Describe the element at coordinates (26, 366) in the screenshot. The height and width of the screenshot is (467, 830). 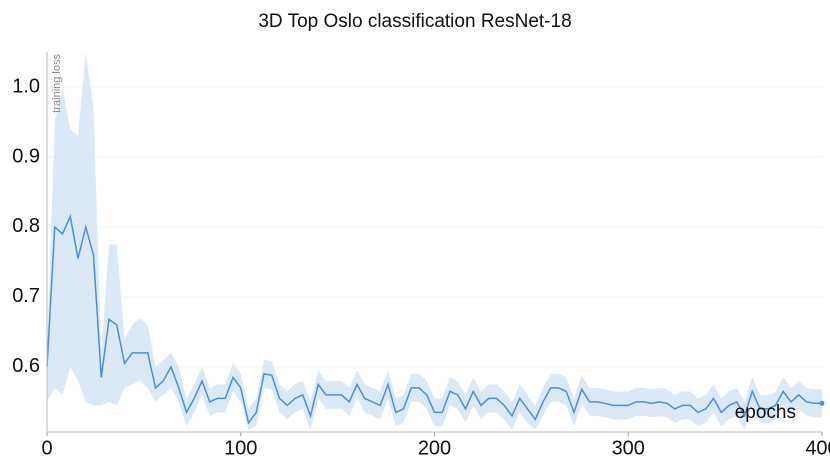
I see `y-tick-label: 0.6` at that location.